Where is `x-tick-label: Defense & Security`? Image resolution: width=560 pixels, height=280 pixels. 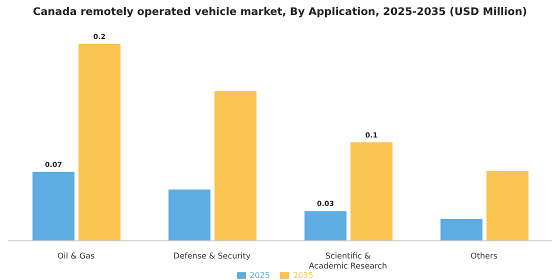
x-tick-label: Defense & Security is located at coordinates (212, 256).